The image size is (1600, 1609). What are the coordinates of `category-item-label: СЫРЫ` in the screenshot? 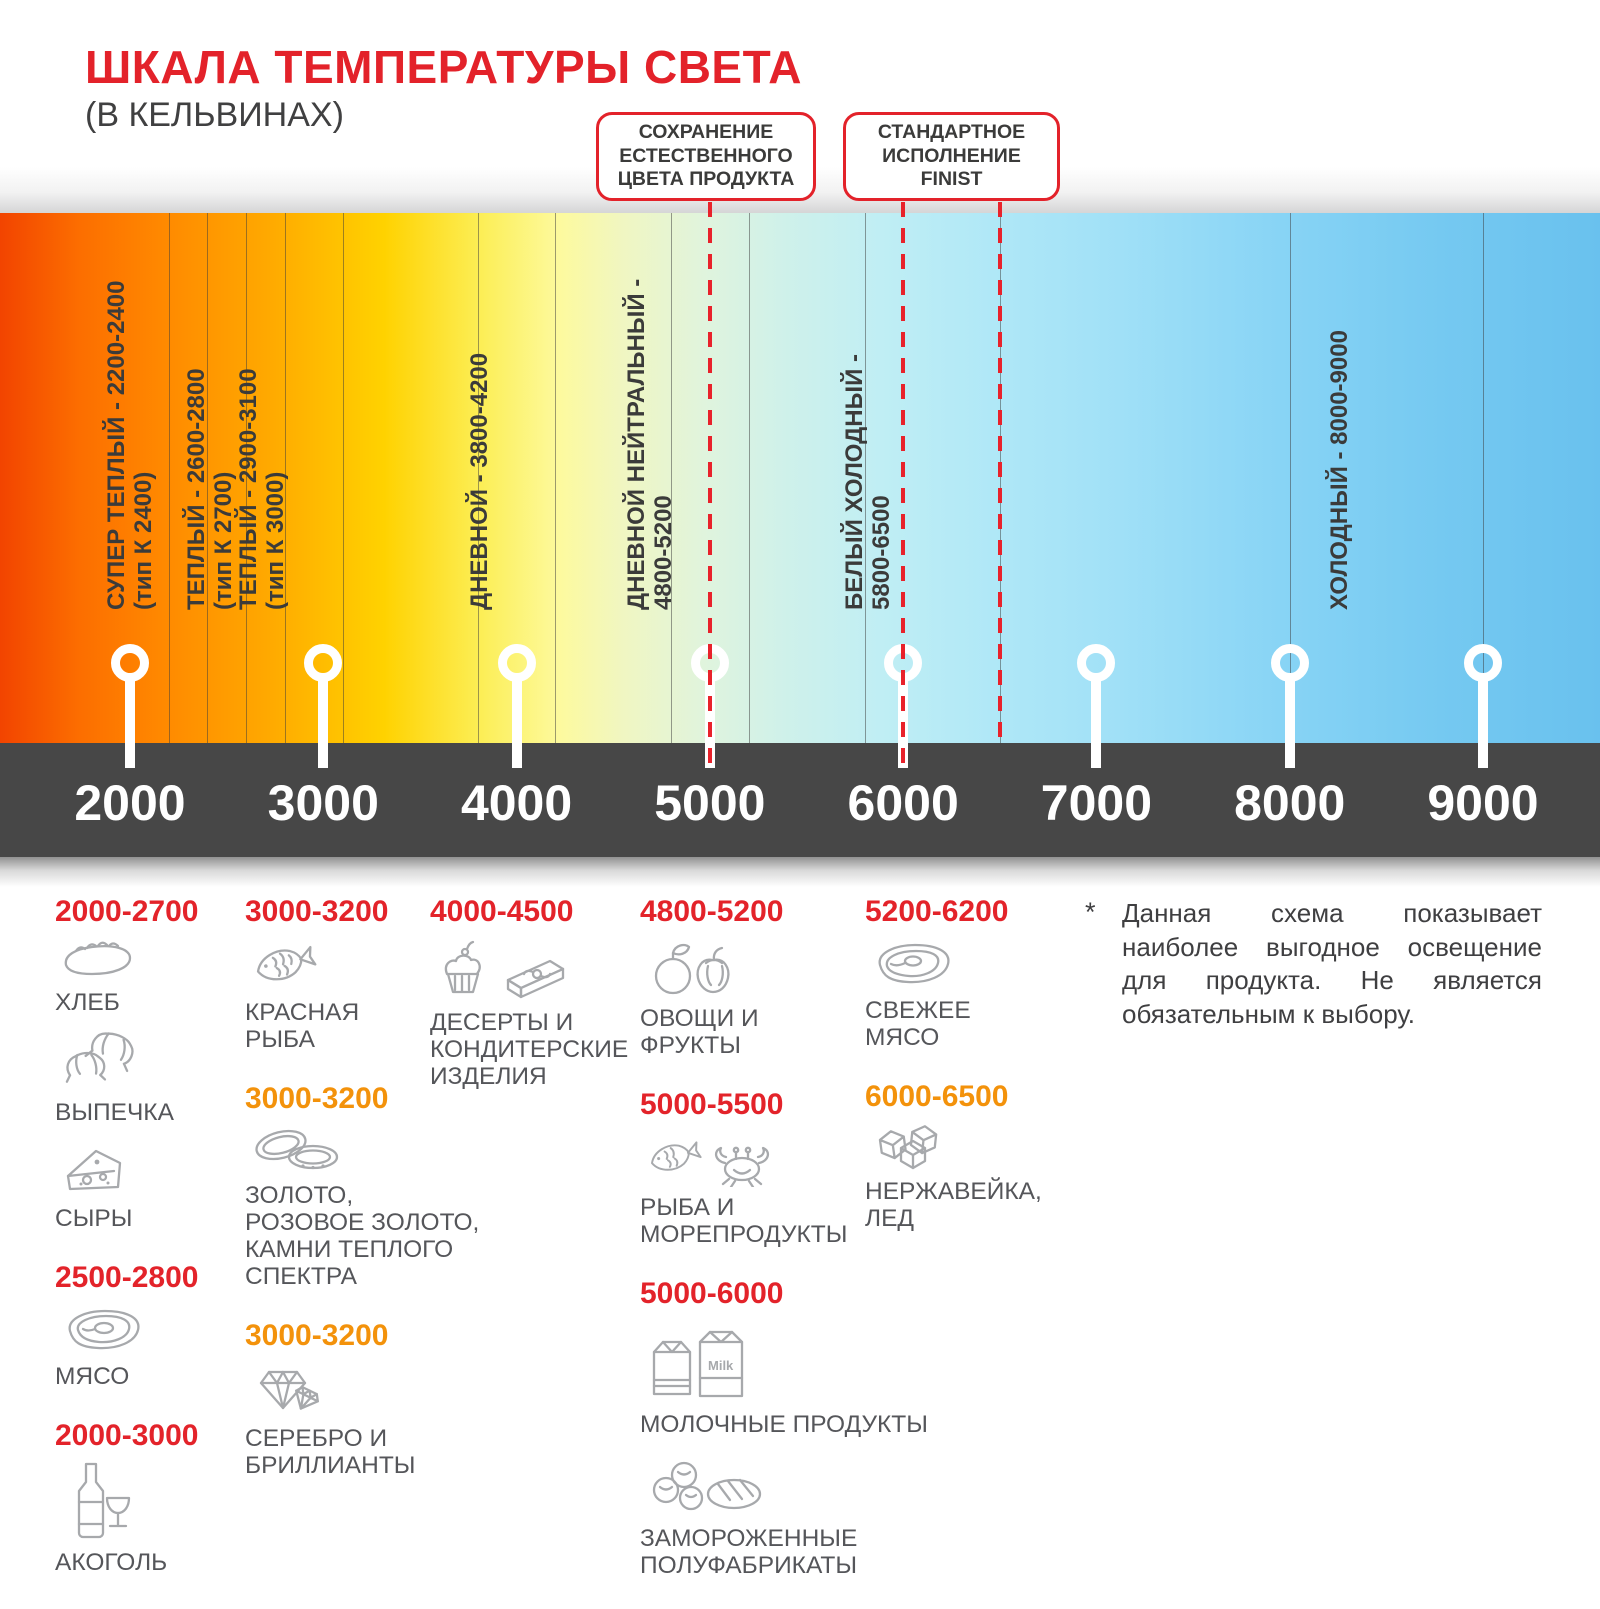 It's located at (94, 1218).